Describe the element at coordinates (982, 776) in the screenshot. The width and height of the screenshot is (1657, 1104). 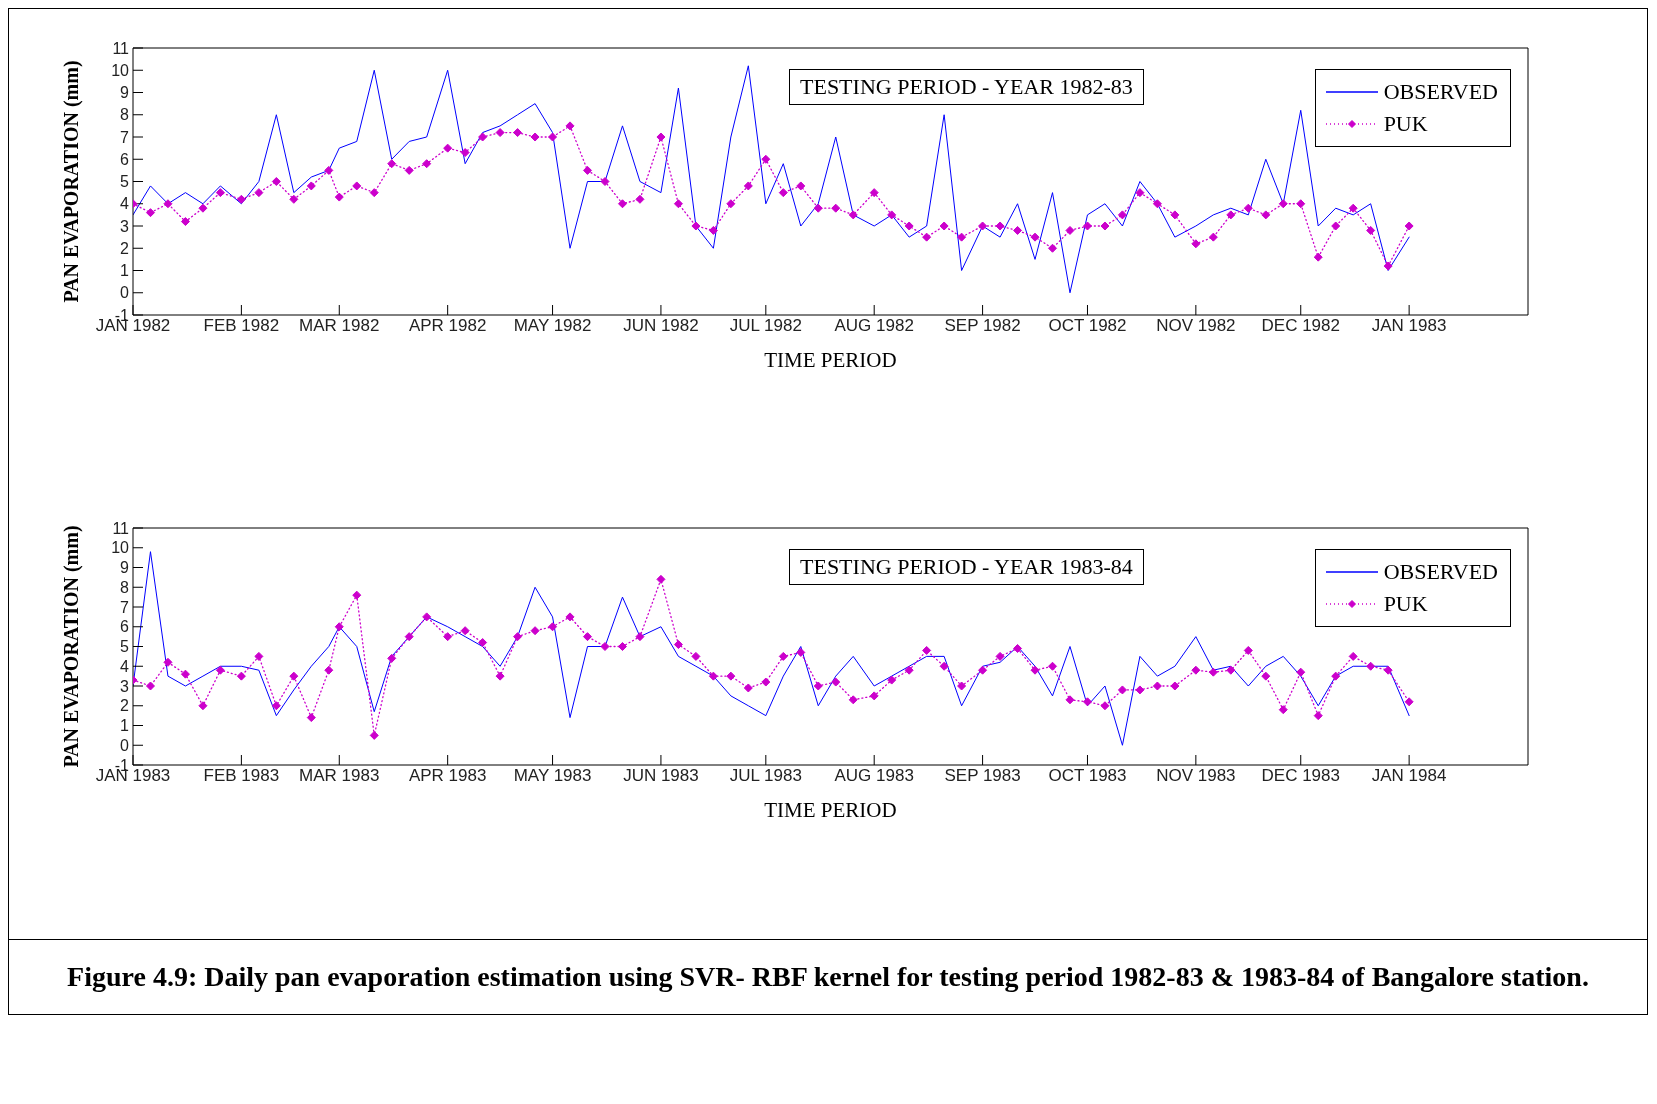
I see `x-tick-label: SEP 1983` at that location.